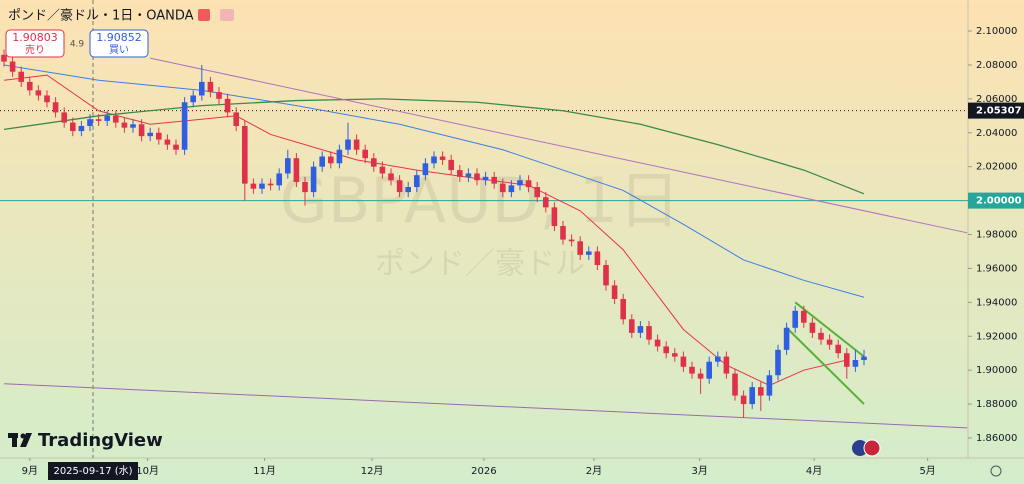 The height and width of the screenshot is (484, 1024). Describe the element at coordinates (119, 37) in the screenshot. I see `buy-price: 1.90852` at that location.